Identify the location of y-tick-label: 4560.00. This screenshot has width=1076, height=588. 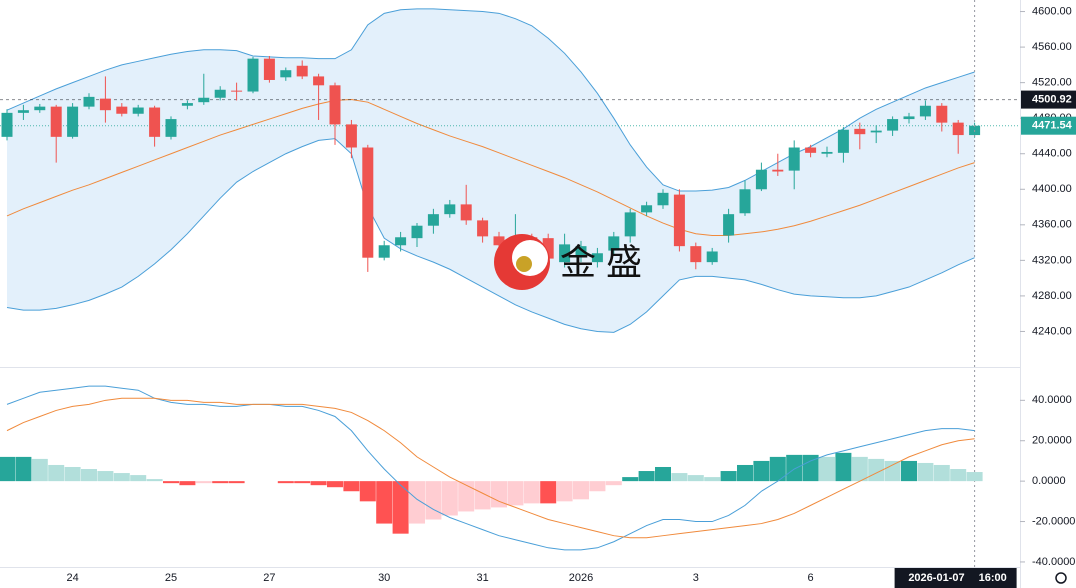
(1052, 47).